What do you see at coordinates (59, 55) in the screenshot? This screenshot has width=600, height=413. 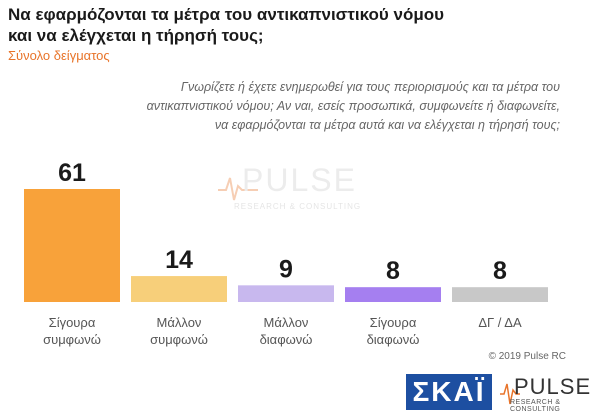 I see `chart-subtitle: Σύνολο δείγματος` at bounding box center [59, 55].